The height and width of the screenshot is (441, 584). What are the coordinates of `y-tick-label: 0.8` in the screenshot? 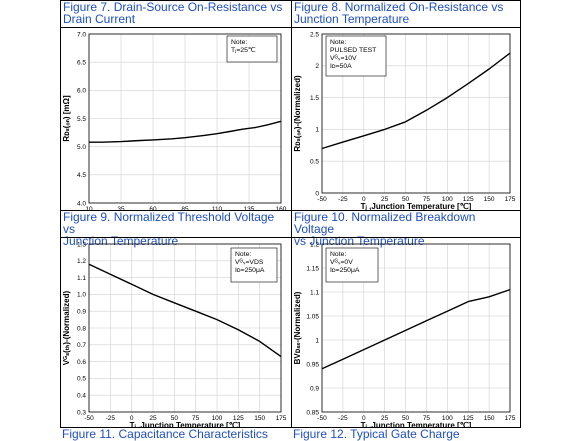 It's located at (81, 328).